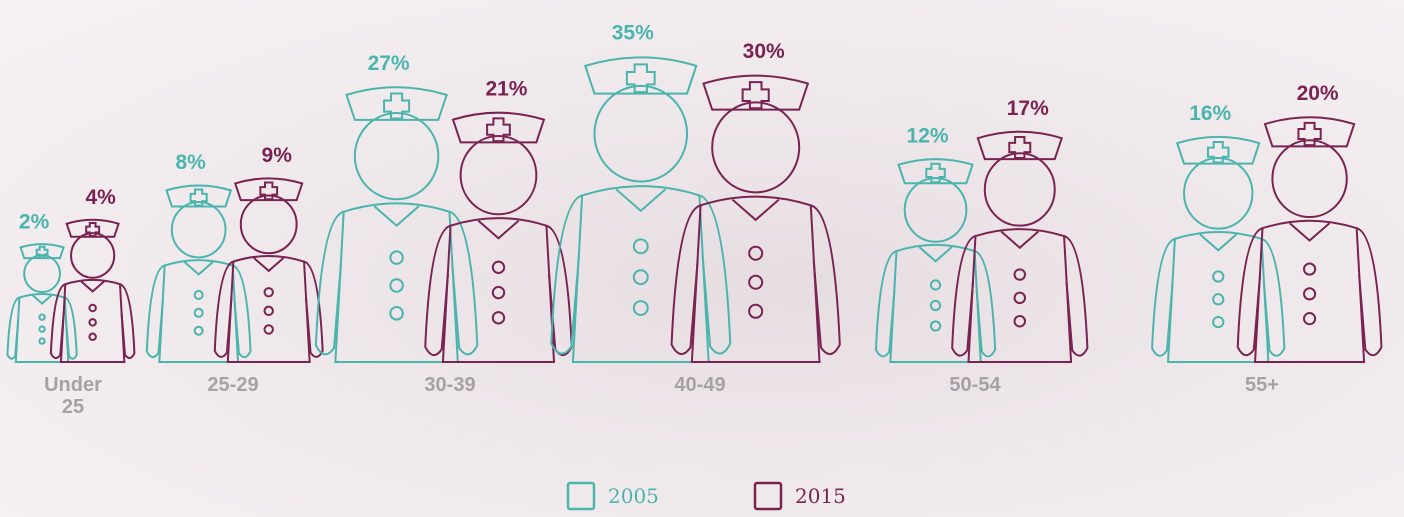 The image size is (1404, 517). I want to click on value-label: 17%, so click(1028, 108).